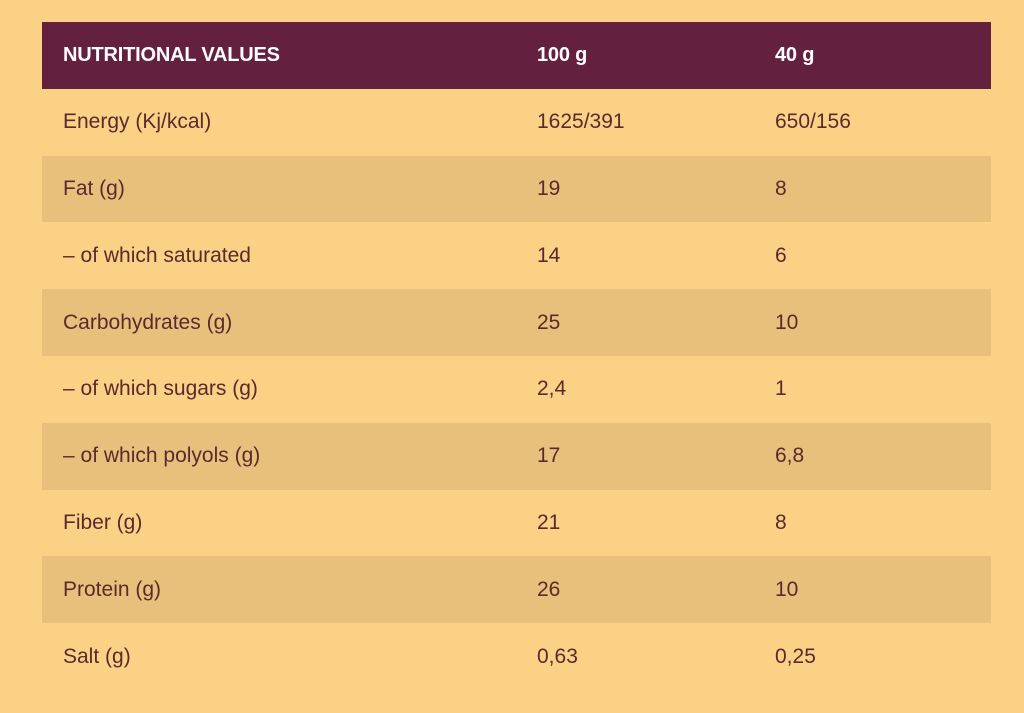 The height and width of the screenshot is (713, 1024). Describe the element at coordinates (552, 389) in the screenshot. I see `value-per-100g: 2,4` at that location.